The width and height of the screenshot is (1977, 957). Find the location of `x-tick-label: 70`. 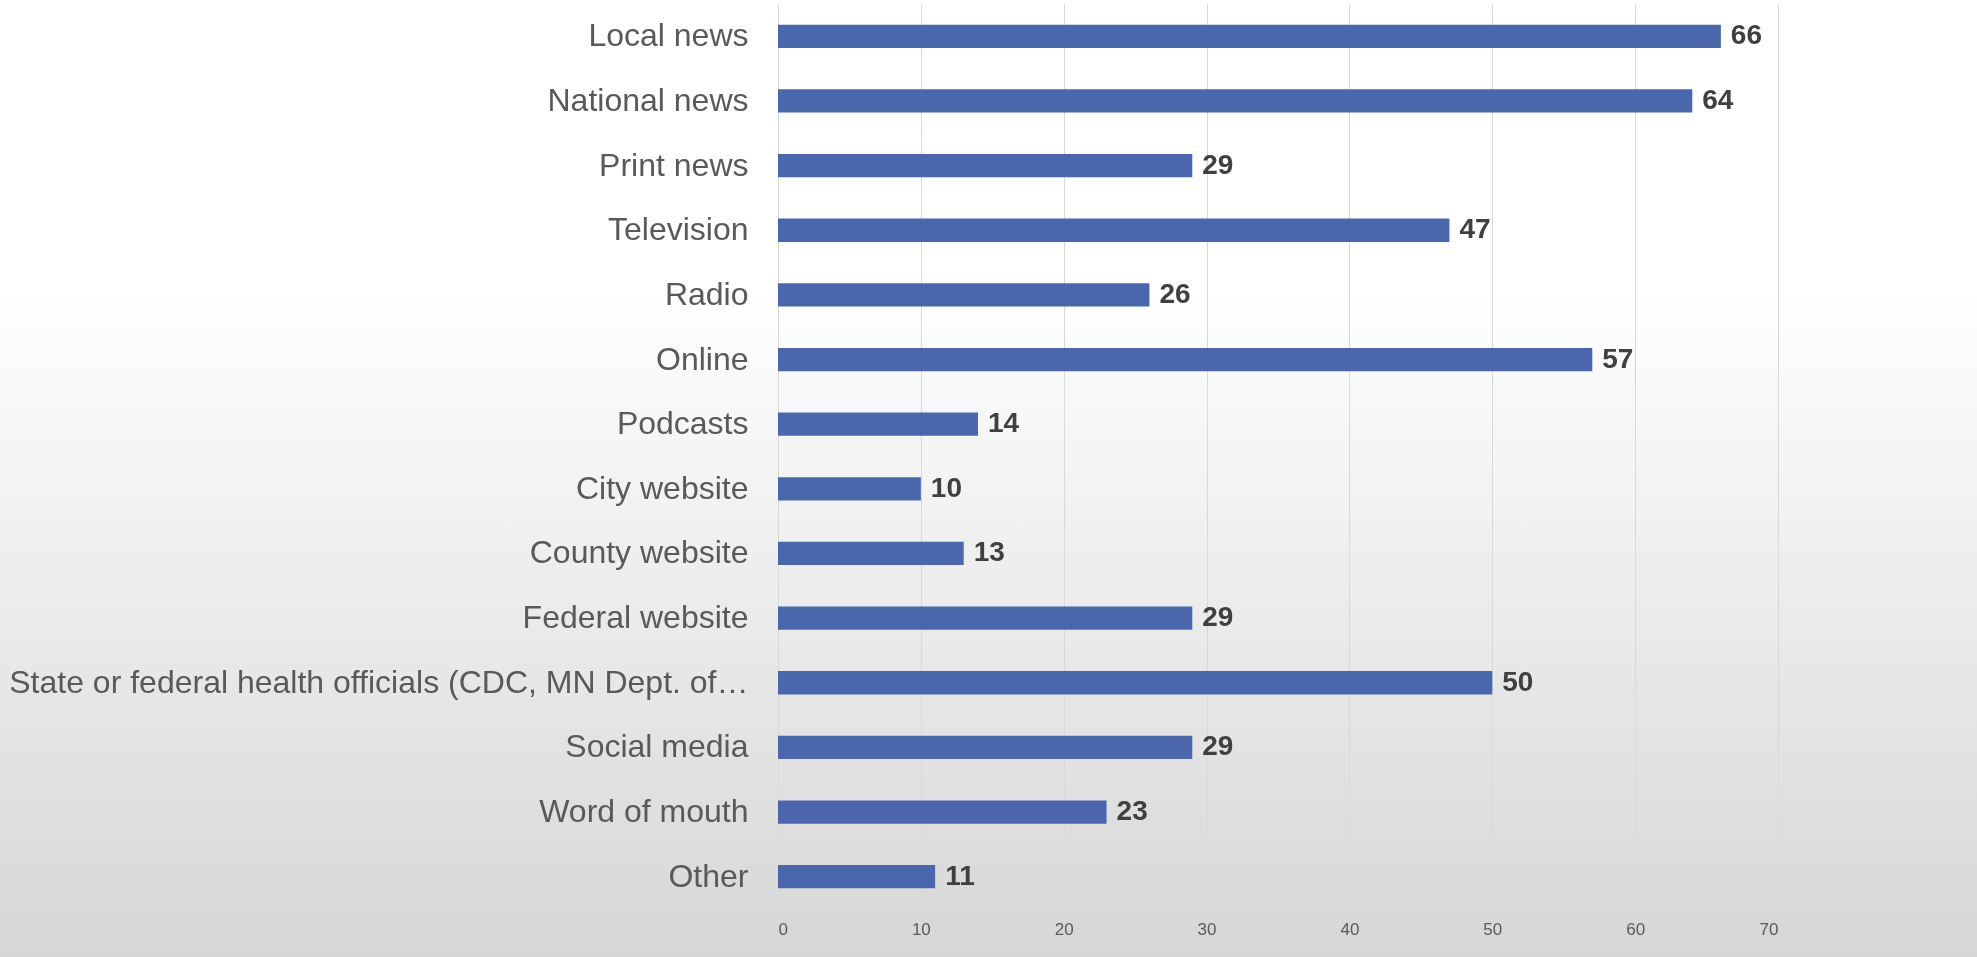

x-tick-label: 70 is located at coordinates (1769, 929).